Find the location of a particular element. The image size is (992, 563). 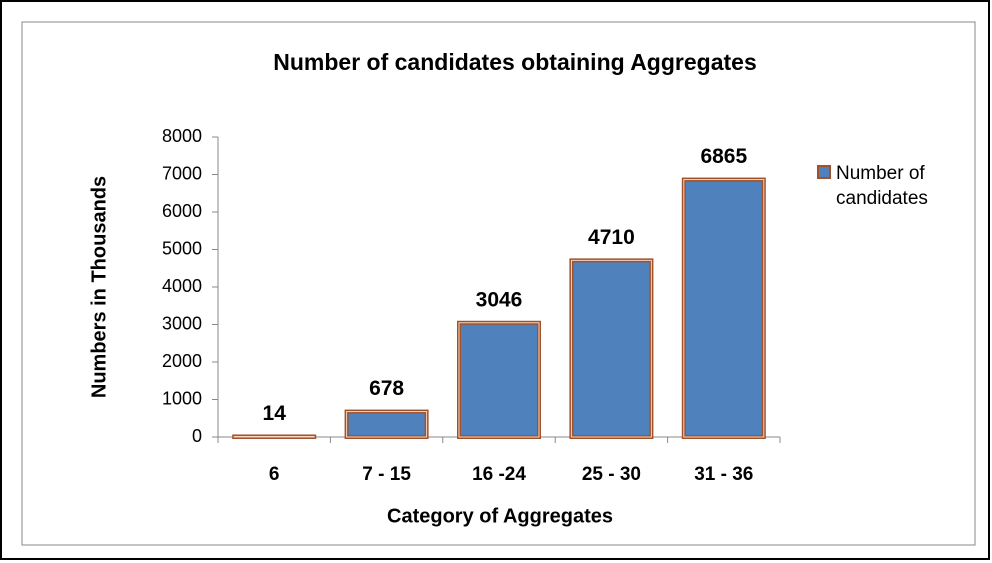

y-tick-label: 7000 is located at coordinates (182, 173).